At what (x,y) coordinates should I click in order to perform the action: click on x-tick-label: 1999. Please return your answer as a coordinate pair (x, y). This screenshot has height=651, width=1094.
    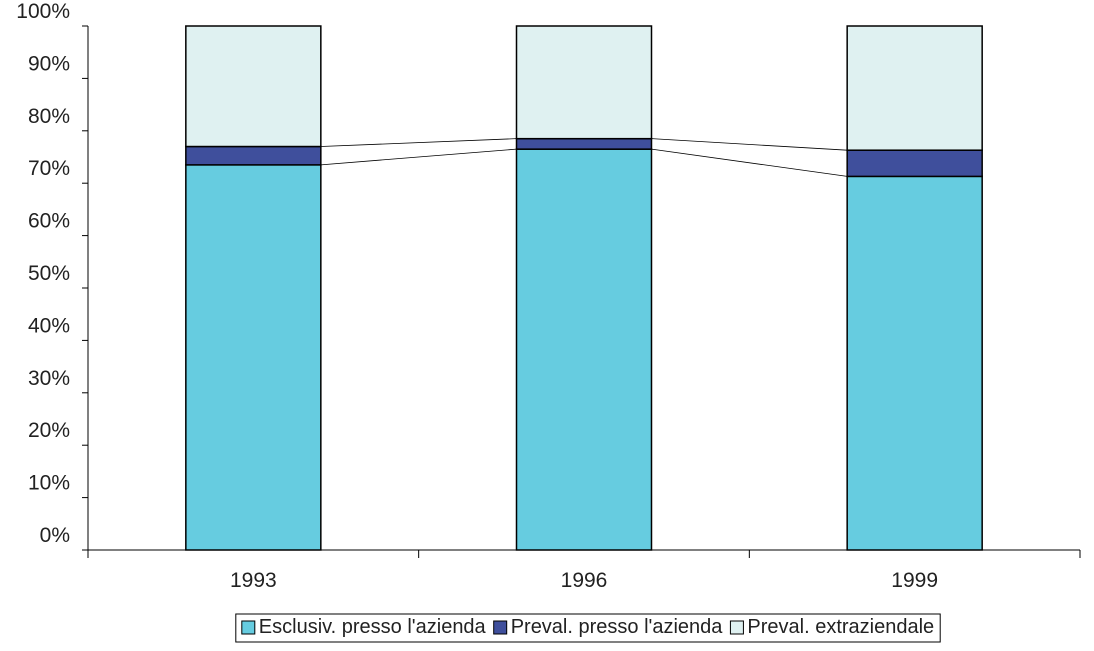
    Looking at the image, I should click on (914, 580).